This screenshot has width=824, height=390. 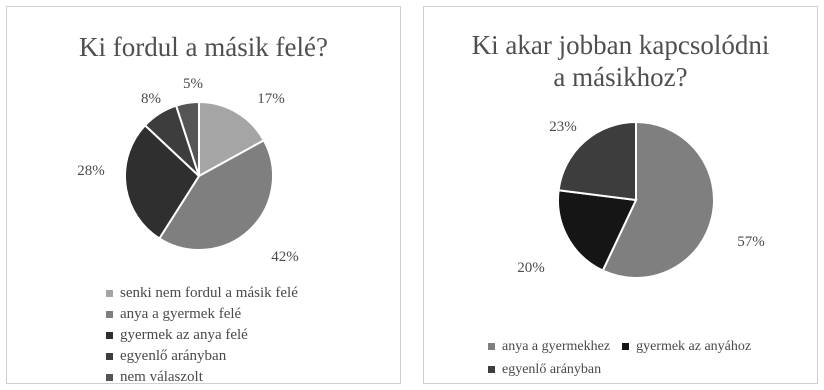 I want to click on data-label: 28%, so click(x=91, y=171).